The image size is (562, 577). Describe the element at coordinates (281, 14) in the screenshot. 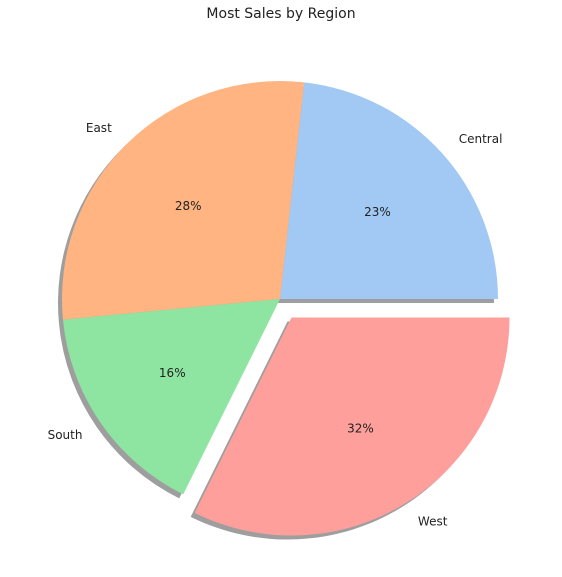

I see `chart-title: Most Sales by Region` at that location.